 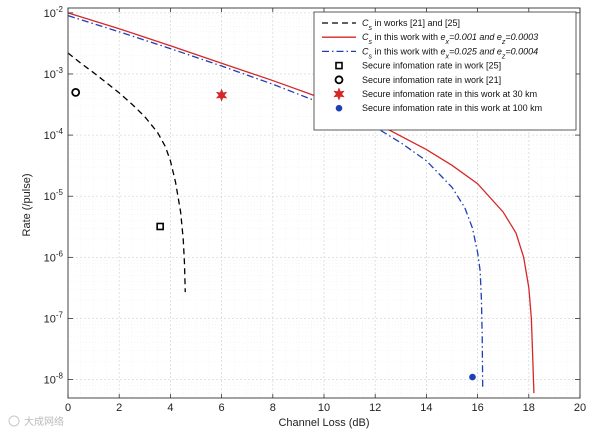 What do you see at coordinates (431, 66) in the screenshot?
I see `legend-marker-label-1: Secure infomation rate in work [25]` at bounding box center [431, 66].